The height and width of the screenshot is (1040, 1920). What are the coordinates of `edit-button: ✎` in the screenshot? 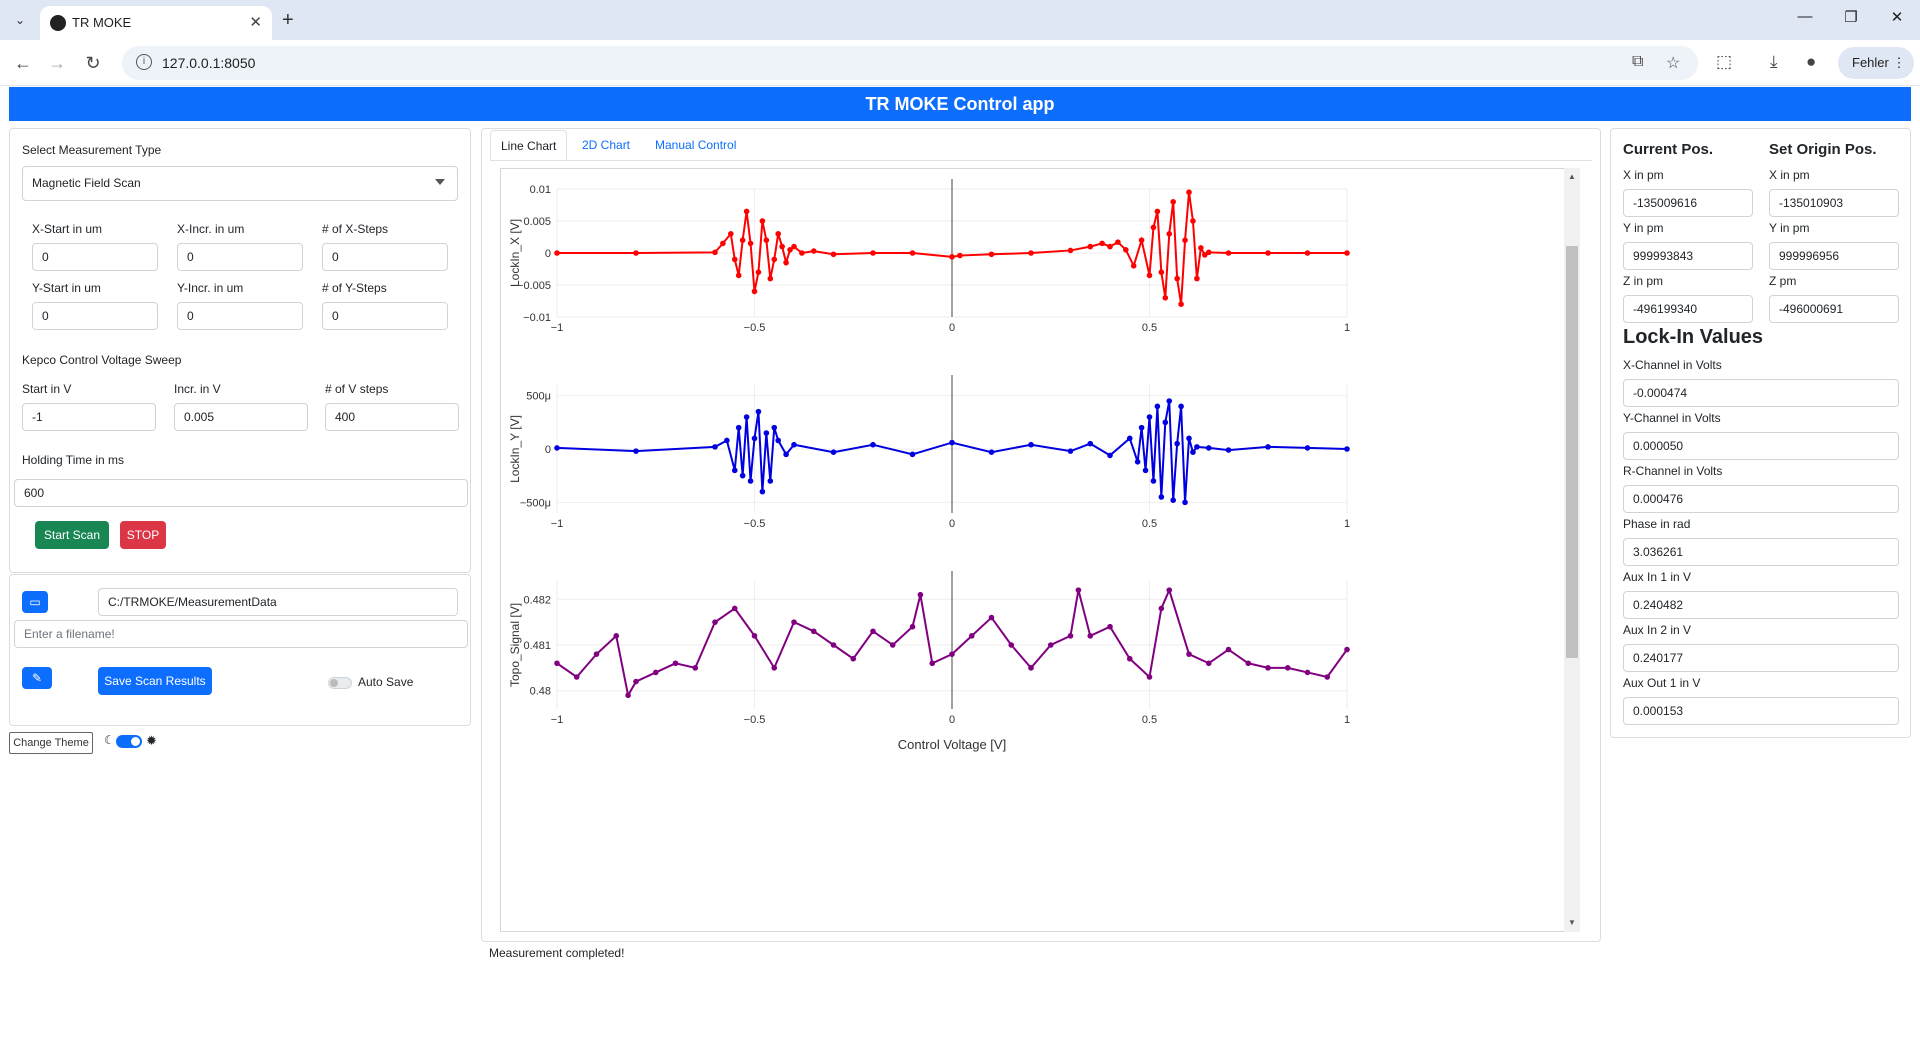 It's located at (37, 678).